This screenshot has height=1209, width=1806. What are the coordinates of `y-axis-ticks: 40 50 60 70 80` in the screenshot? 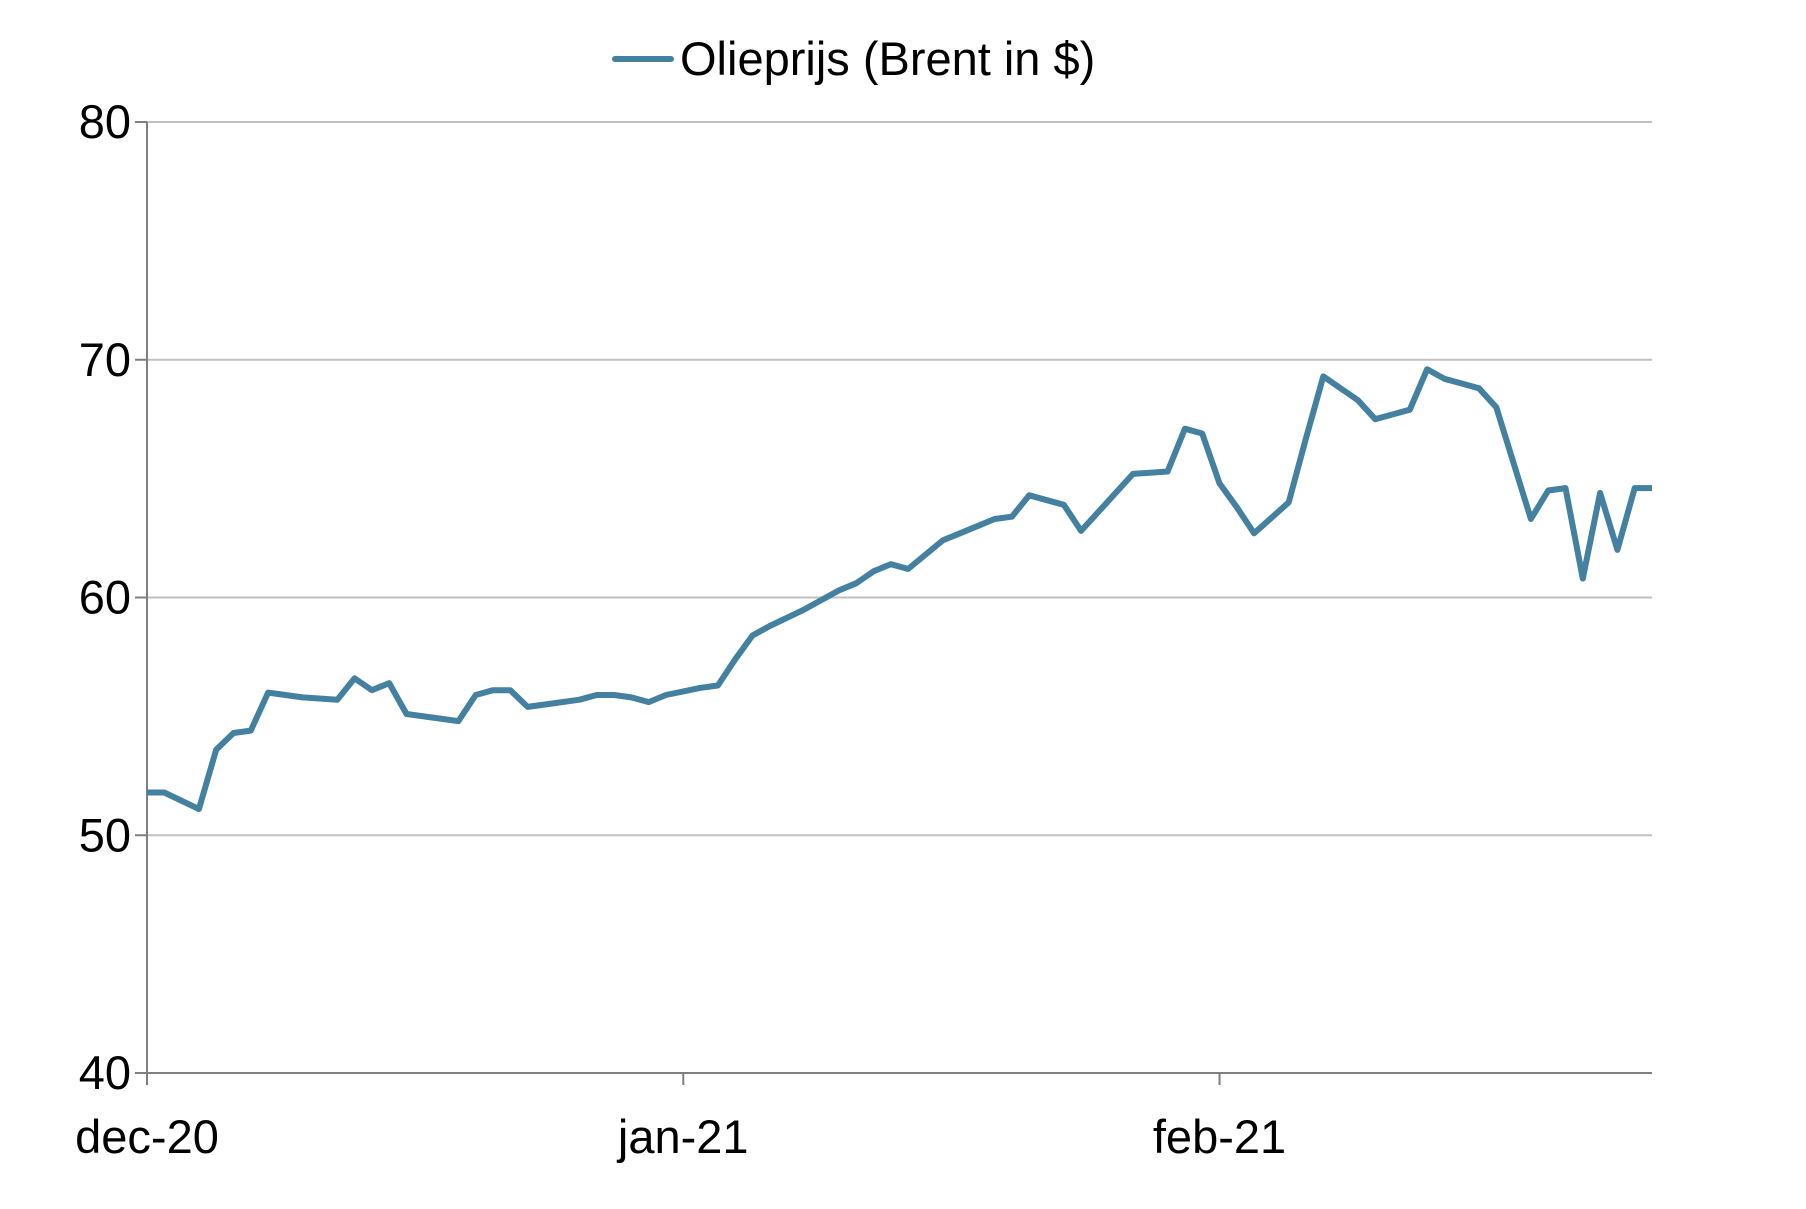 It's located at (113, 597).